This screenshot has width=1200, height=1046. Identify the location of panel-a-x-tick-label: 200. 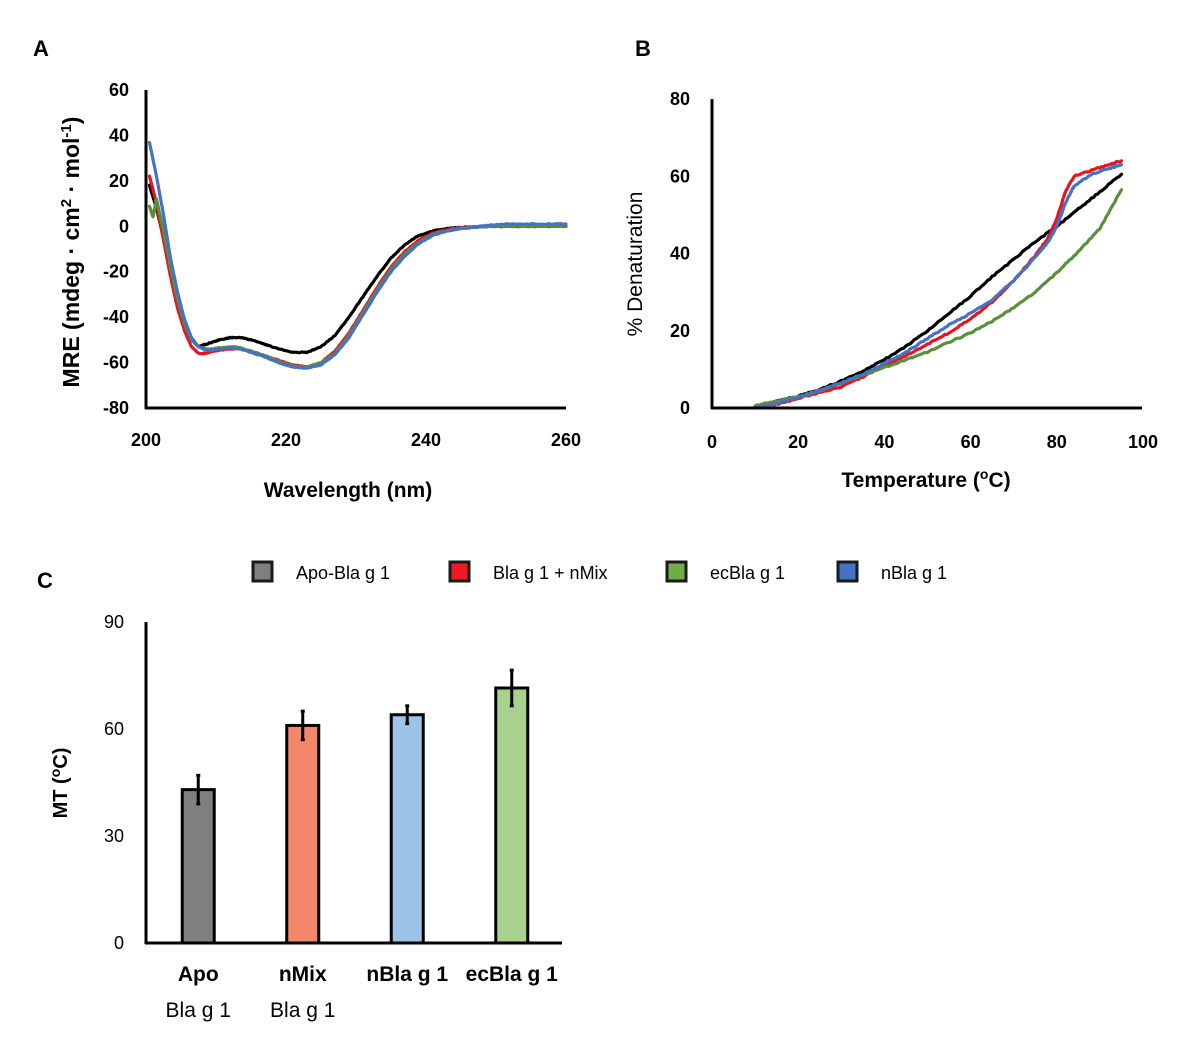
(146, 440).